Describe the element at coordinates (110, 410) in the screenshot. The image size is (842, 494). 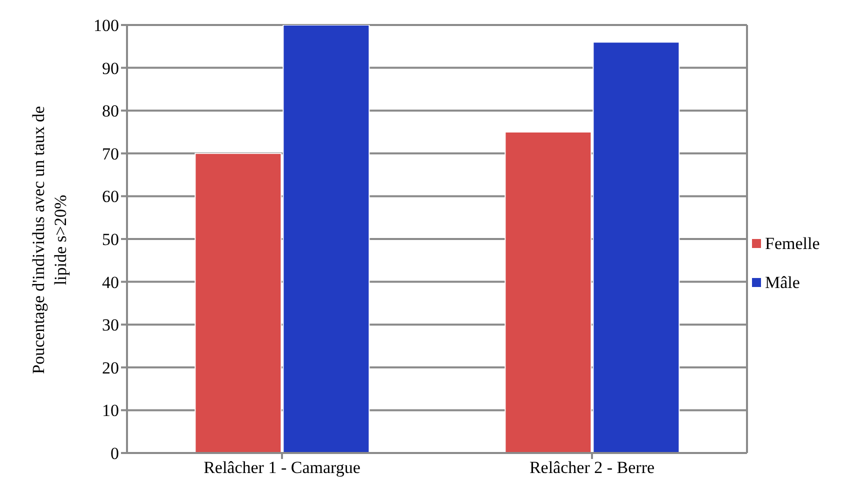
I see `y-tick-label: 10` at that location.